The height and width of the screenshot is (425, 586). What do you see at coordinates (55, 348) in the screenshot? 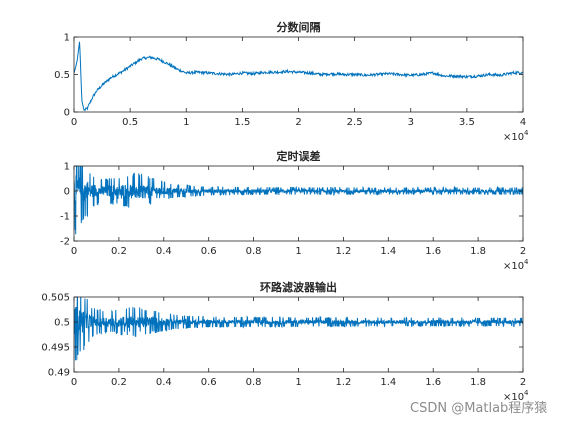
I see `y-tick-label: 0.495` at bounding box center [55, 348].